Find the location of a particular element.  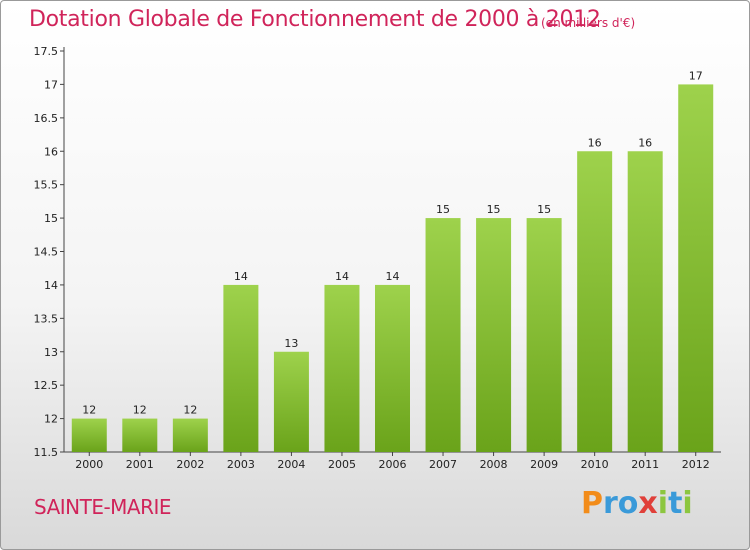

chart-unit: (en milliers d'€) is located at coordinates (588, 23).